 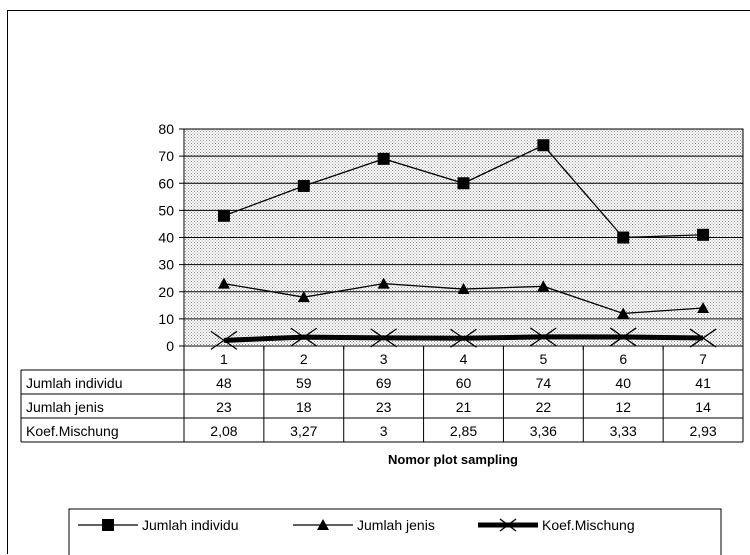 I want to click on table-cell: 21, so click(x=464, y=407).